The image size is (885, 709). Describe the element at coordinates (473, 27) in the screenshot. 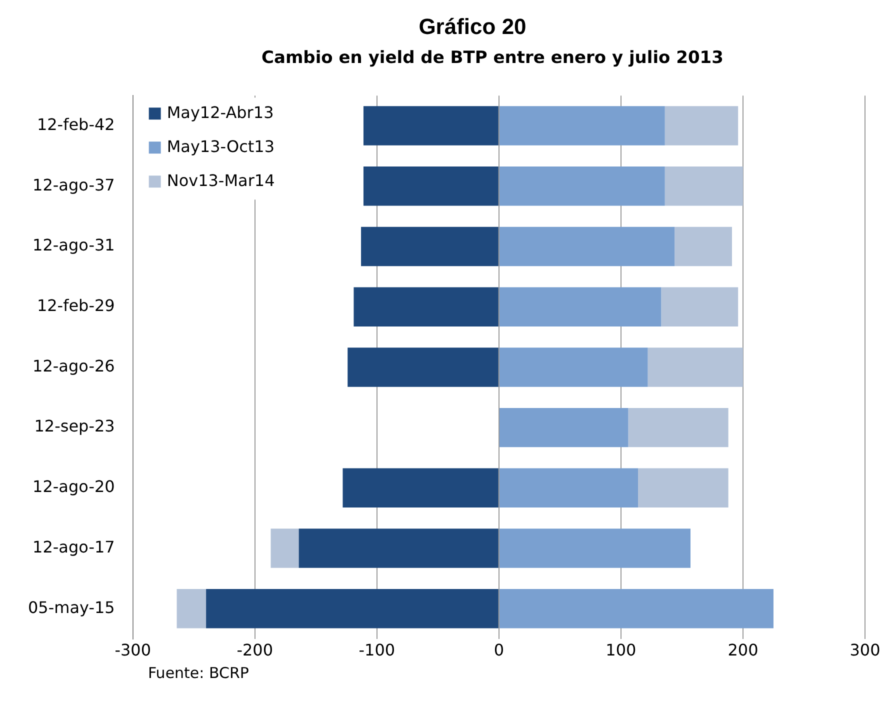

I see `chart-title: Gráfico 20` at that location.